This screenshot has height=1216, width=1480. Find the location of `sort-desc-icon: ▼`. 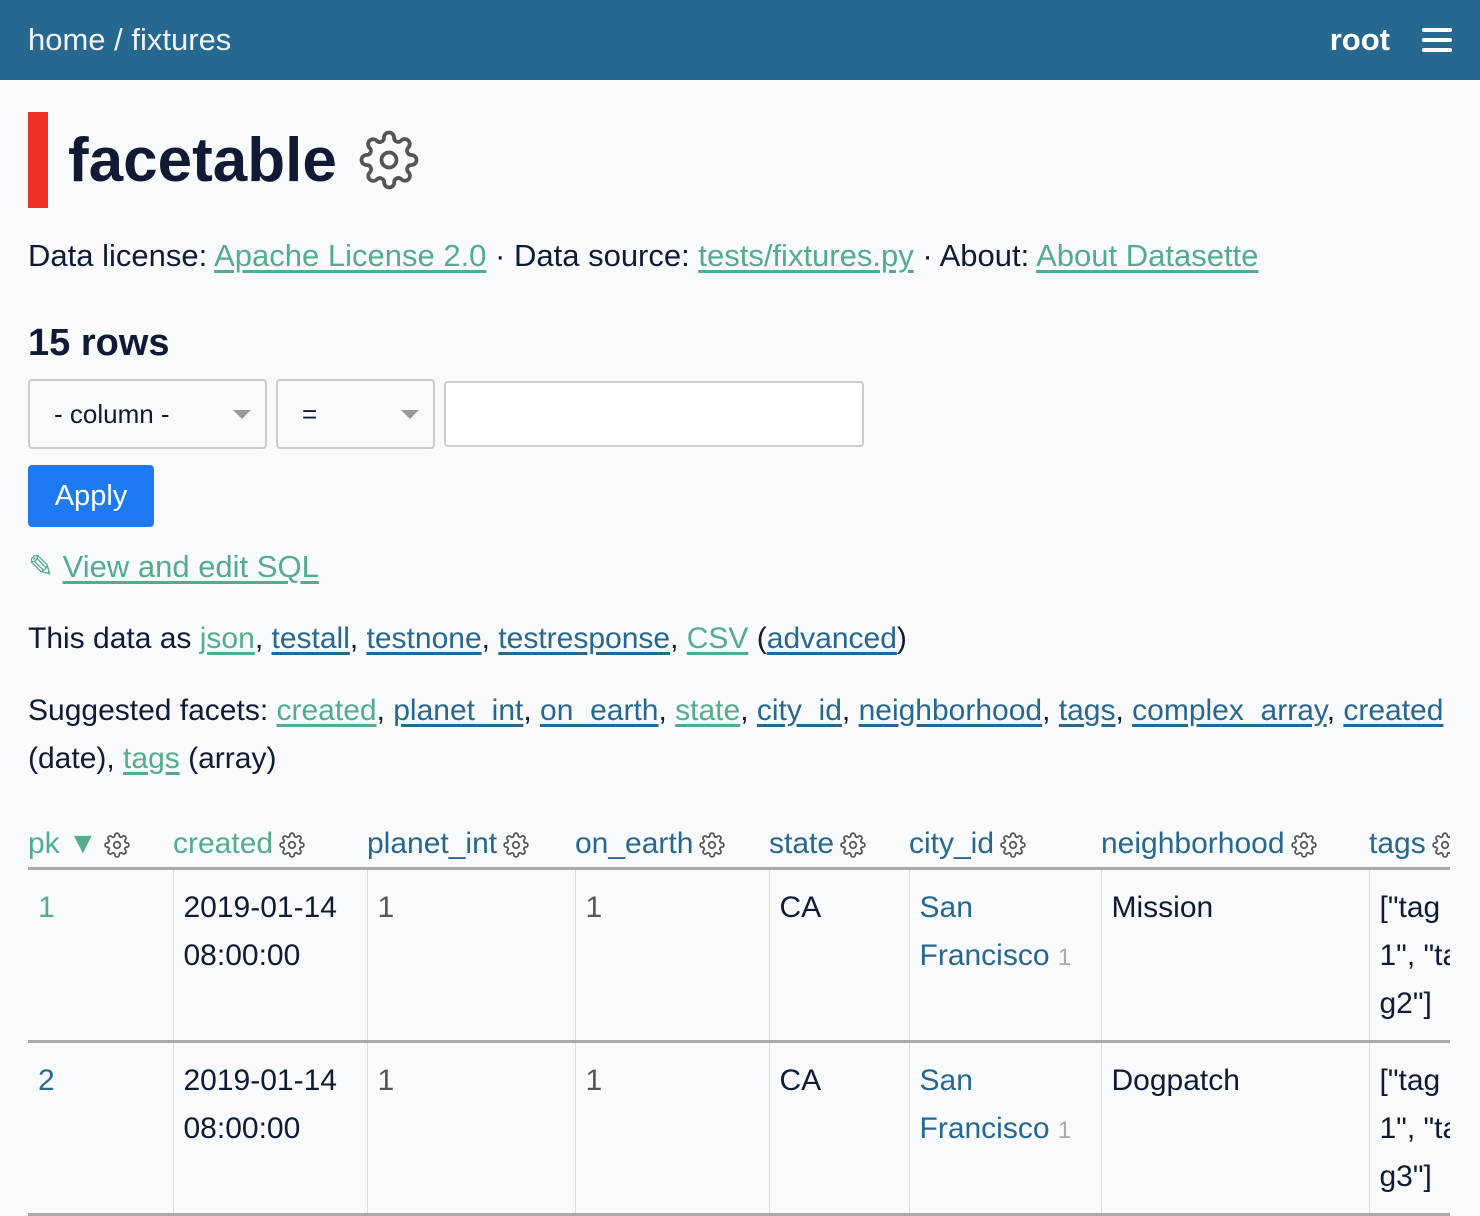

sort-desc-icon: ▼ is located at coordinates (83, 843).